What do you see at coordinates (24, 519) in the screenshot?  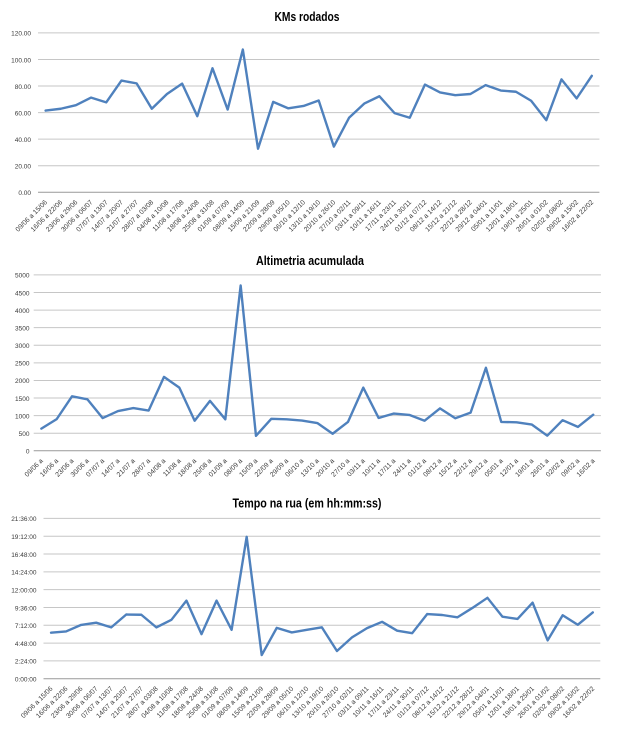 I see `svg-text: 21:36:00` at bounding box center [24, 519].